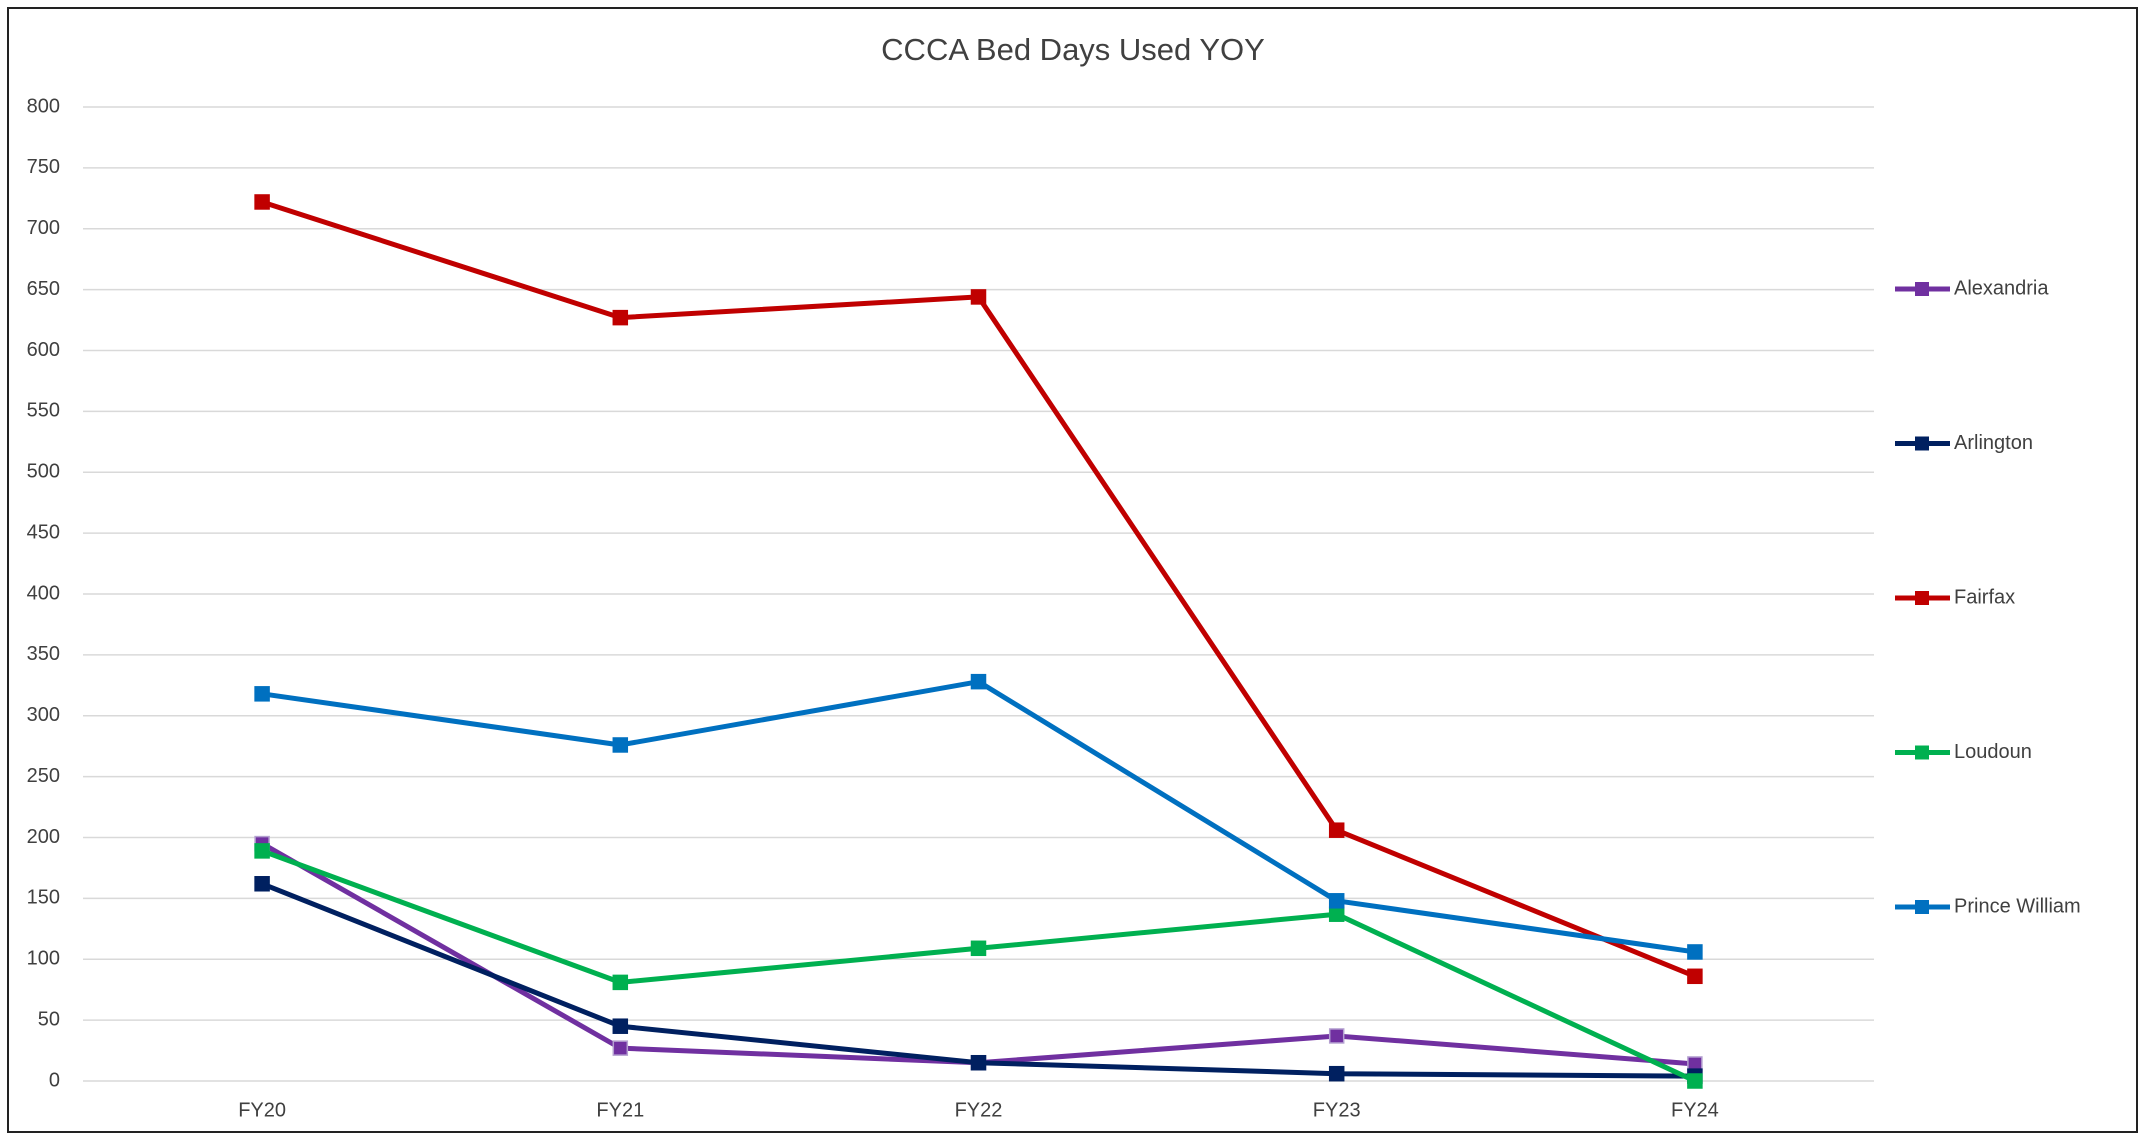 The width and height of the screenshot is (2145, 1133). Describe the element at coordinates (43, 532) in the screenshot. I see `y-tick-label: 450` at that location.